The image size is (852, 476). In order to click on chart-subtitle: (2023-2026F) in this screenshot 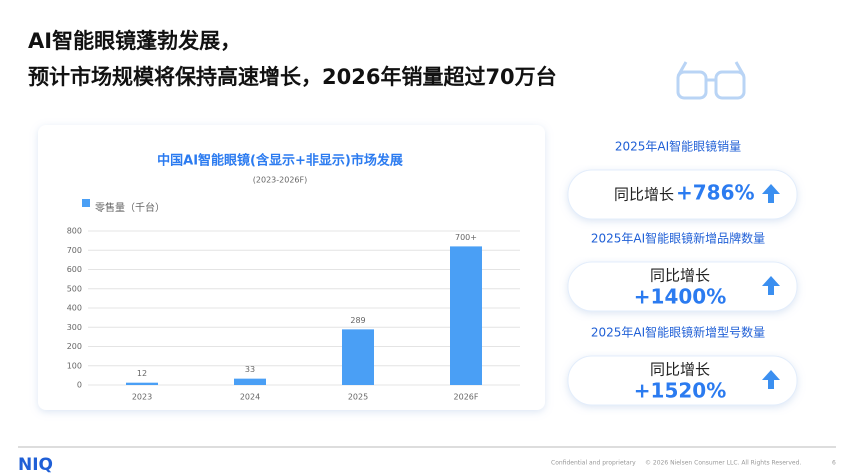, I will do `click(280, 180)`.